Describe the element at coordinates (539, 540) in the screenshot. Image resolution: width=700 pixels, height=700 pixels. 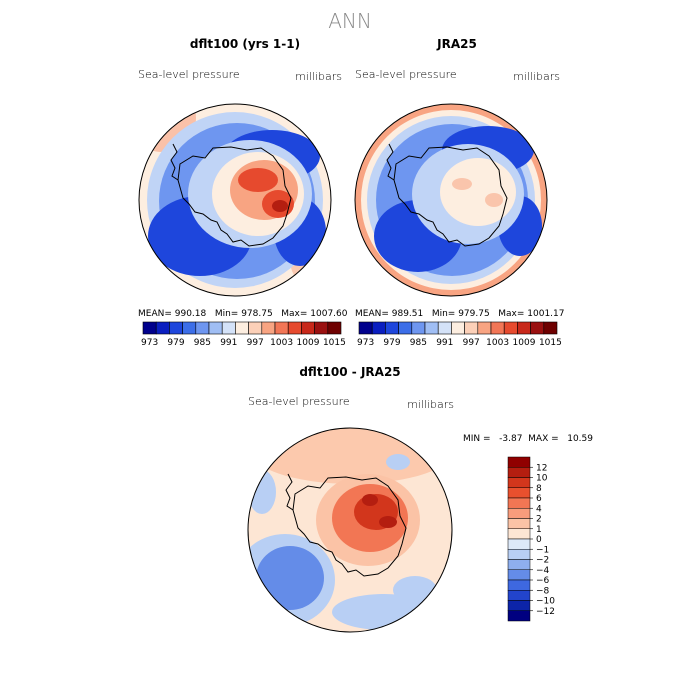
I see `colorbar-tick-label: 0` at that location.